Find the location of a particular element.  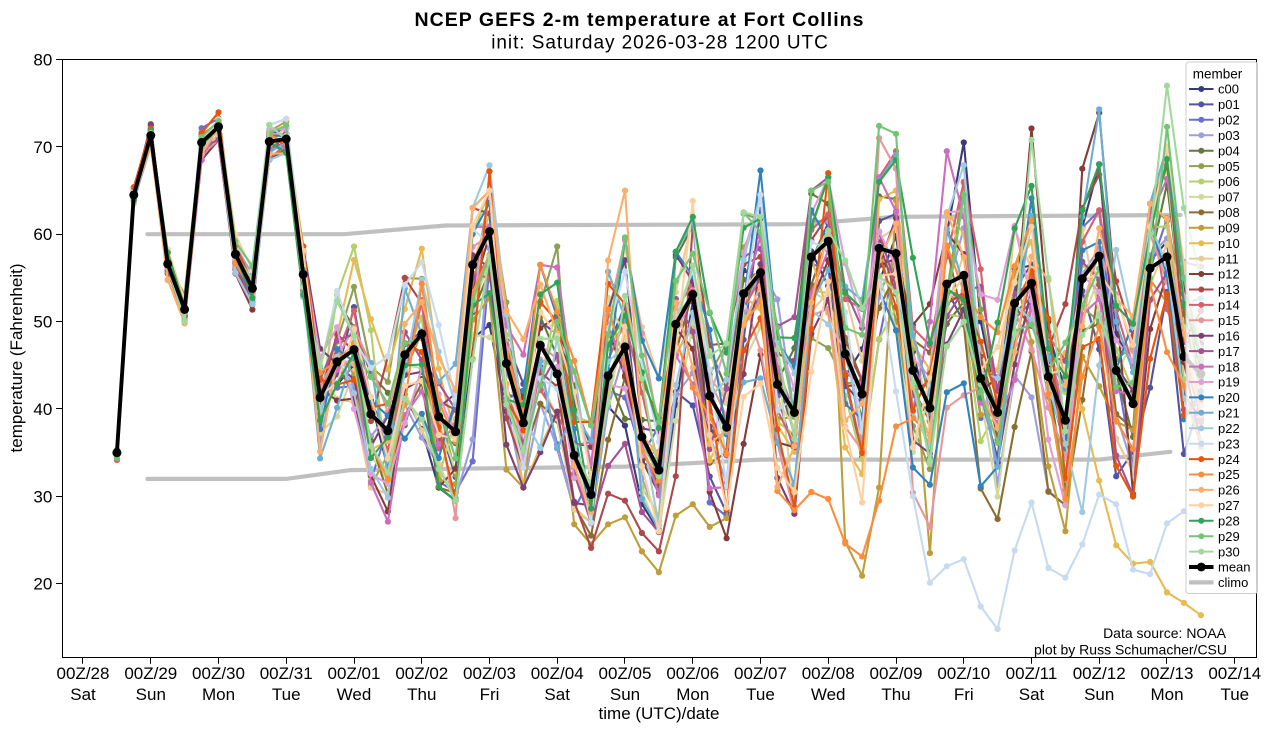

svg-text: 00Z/13 is located at coordinates (1167, 673).